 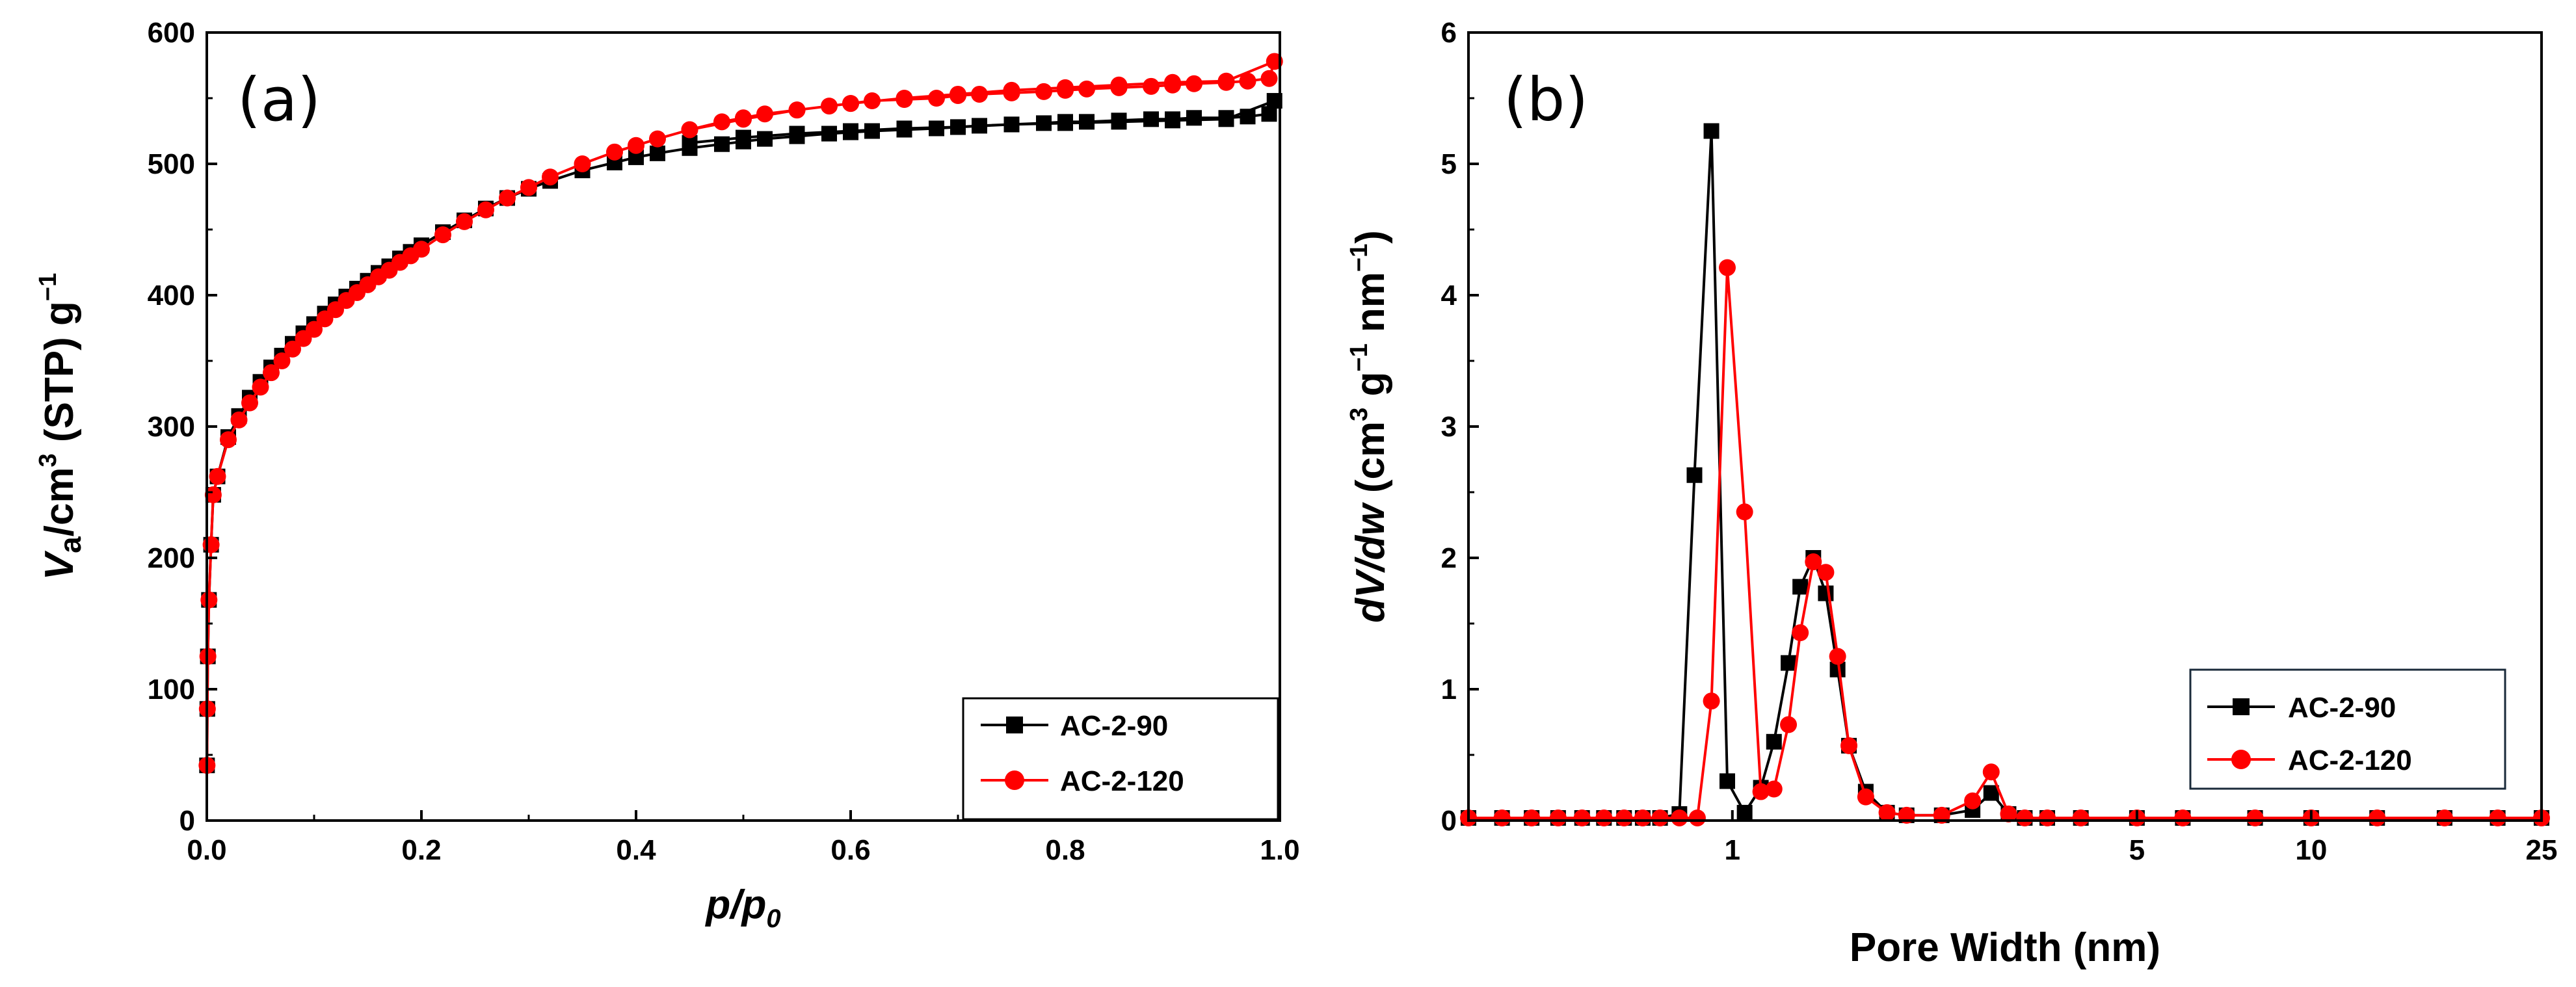 What do you see at coordinates (2350, 760) in the screenshot?
I see `chart-b-legend-label-ac-2-120: AC-2-120` at bounding box center [2350, 760].